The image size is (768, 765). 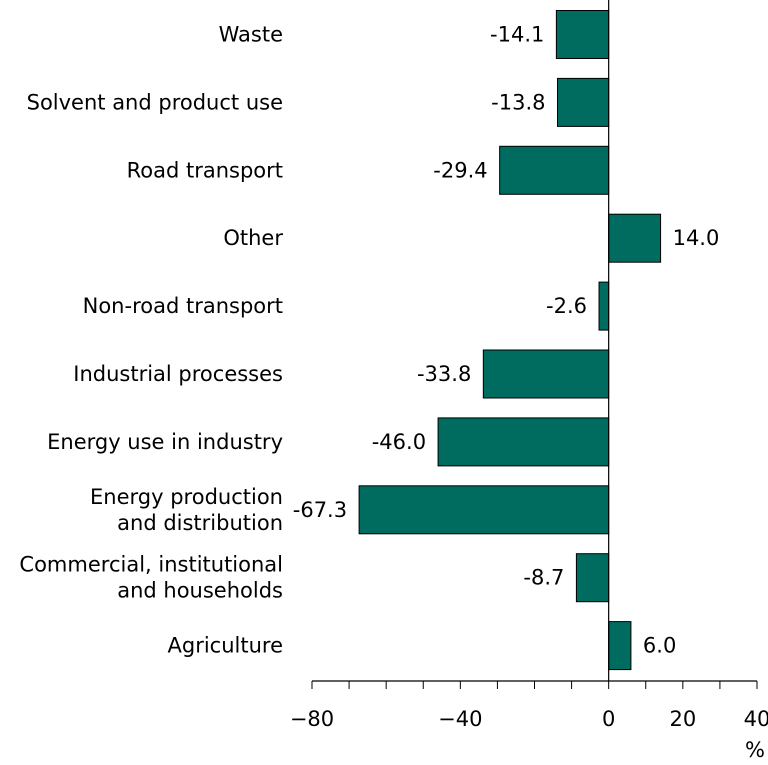 What do you see at coordinates (696, 238) in the screenshot?
I see `value-label: 14.0` at bounding box center [696, 238].